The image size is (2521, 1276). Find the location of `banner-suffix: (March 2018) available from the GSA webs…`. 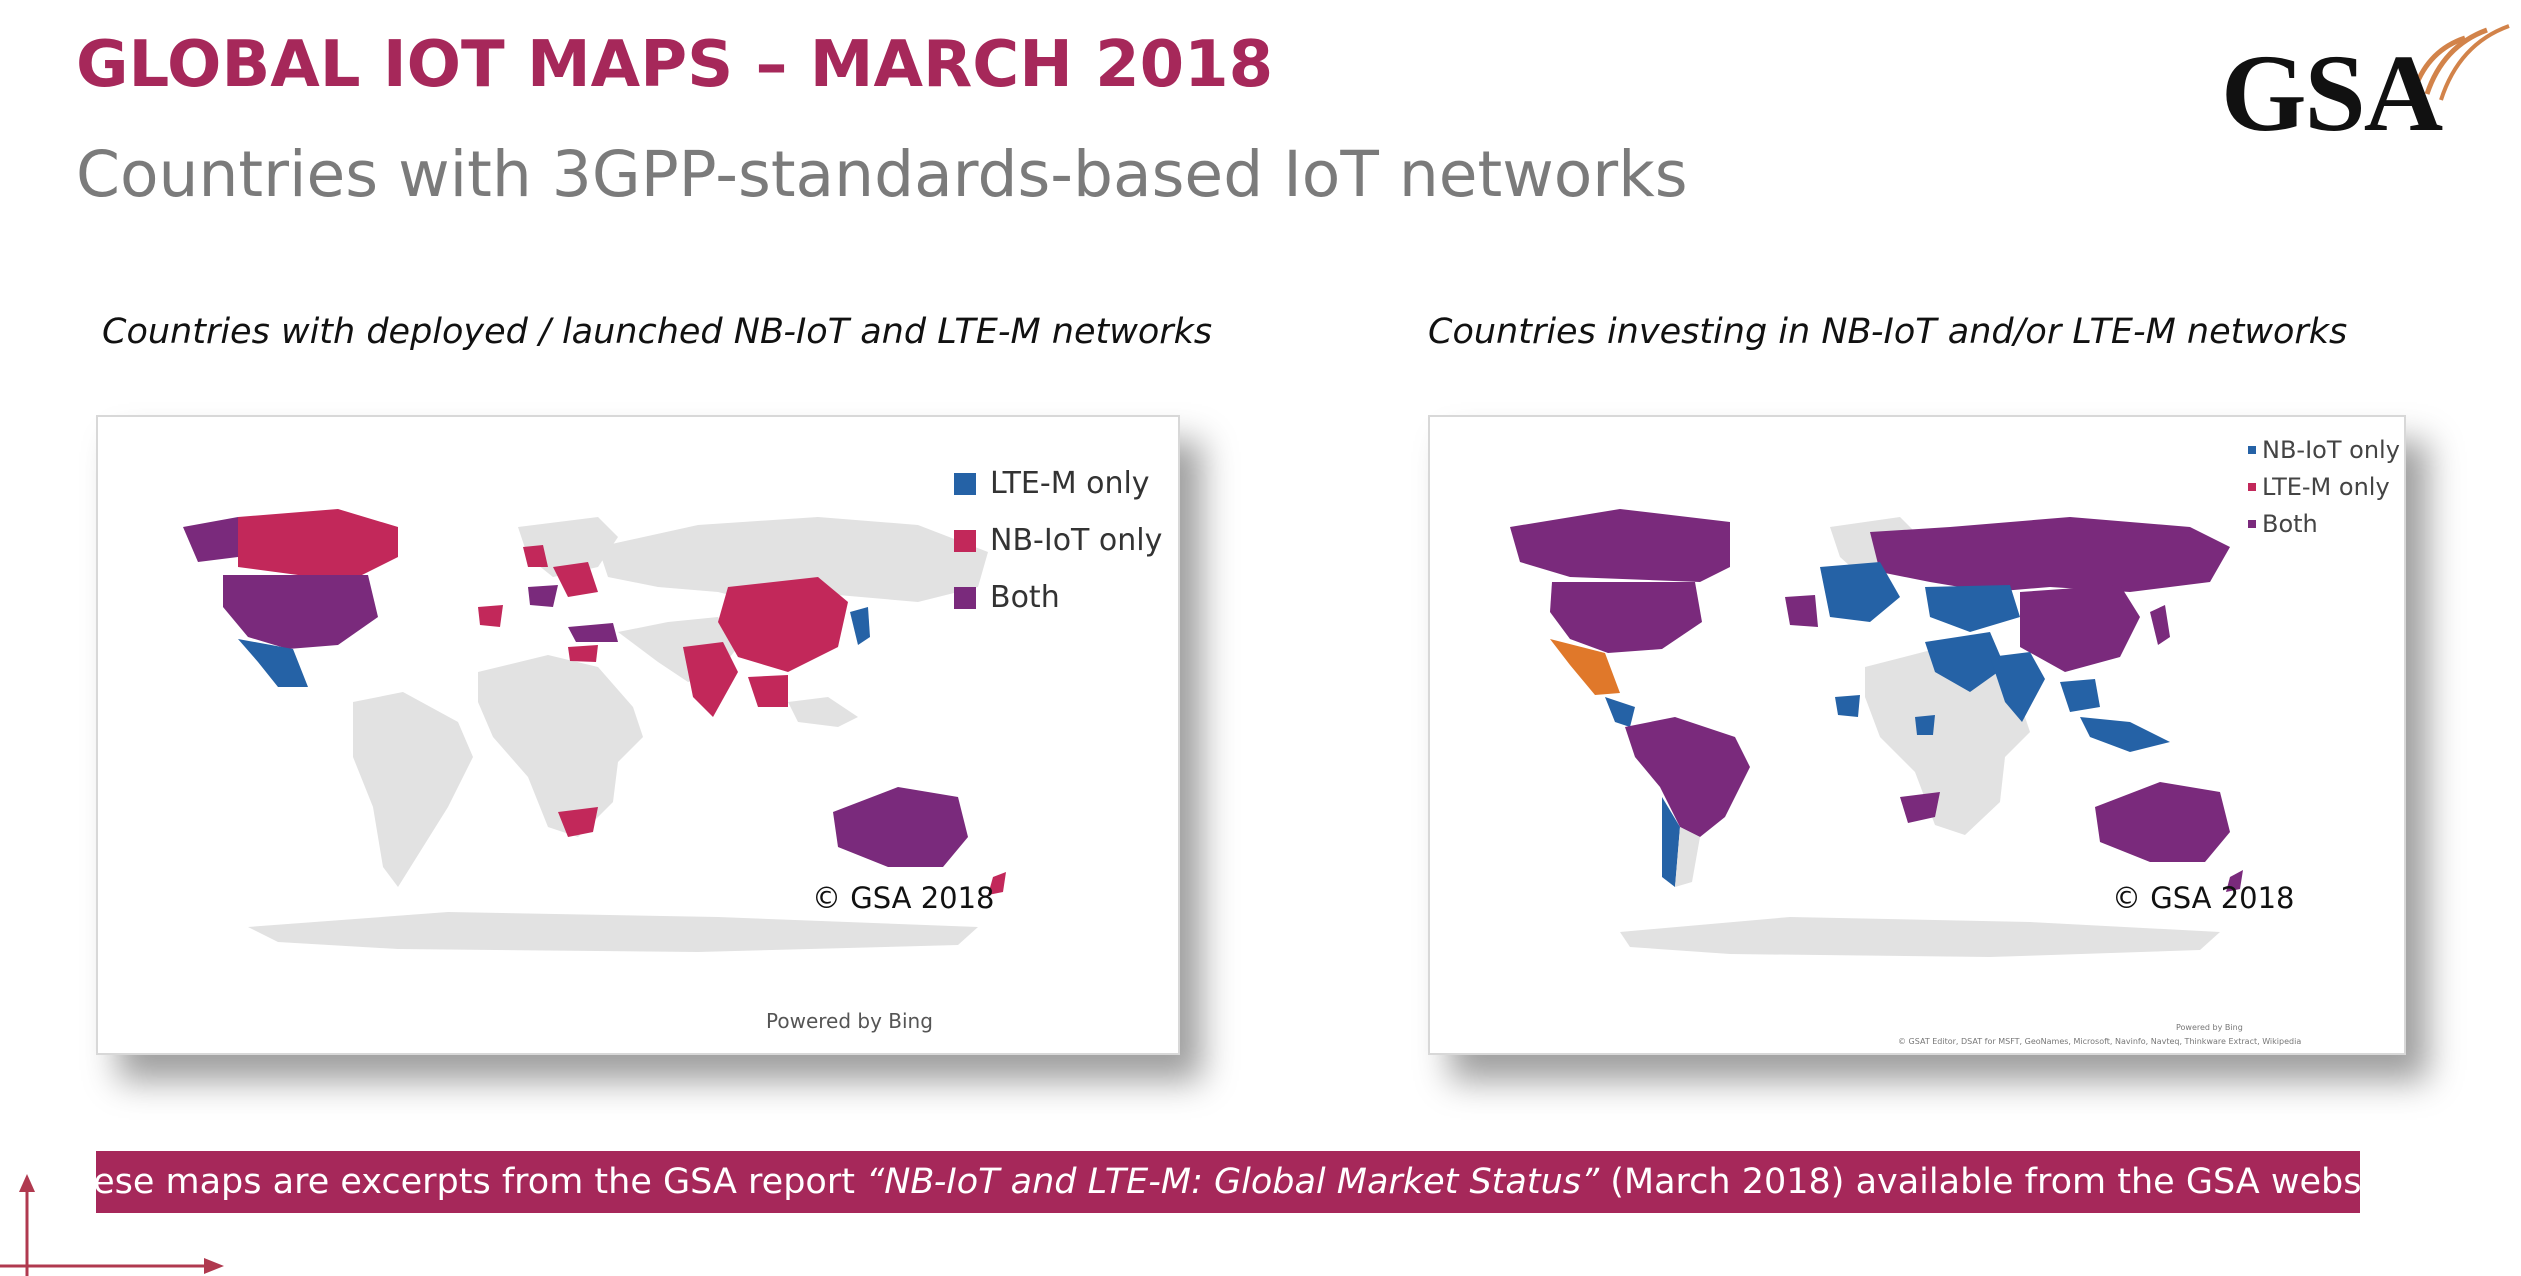

banner-suffix: (March 2018) available from the GSA webs… is located at coordinates (2003, 1182).